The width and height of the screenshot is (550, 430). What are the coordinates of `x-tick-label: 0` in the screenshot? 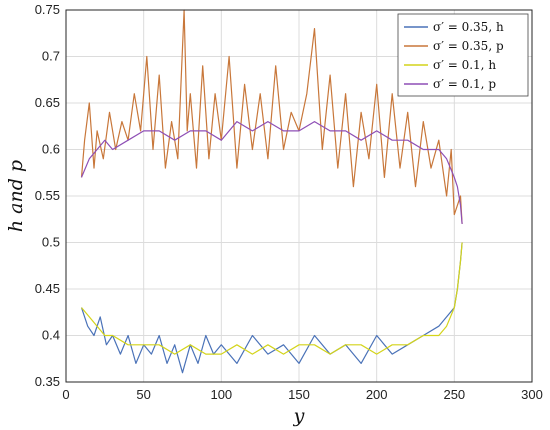 It's located at (65, 394).